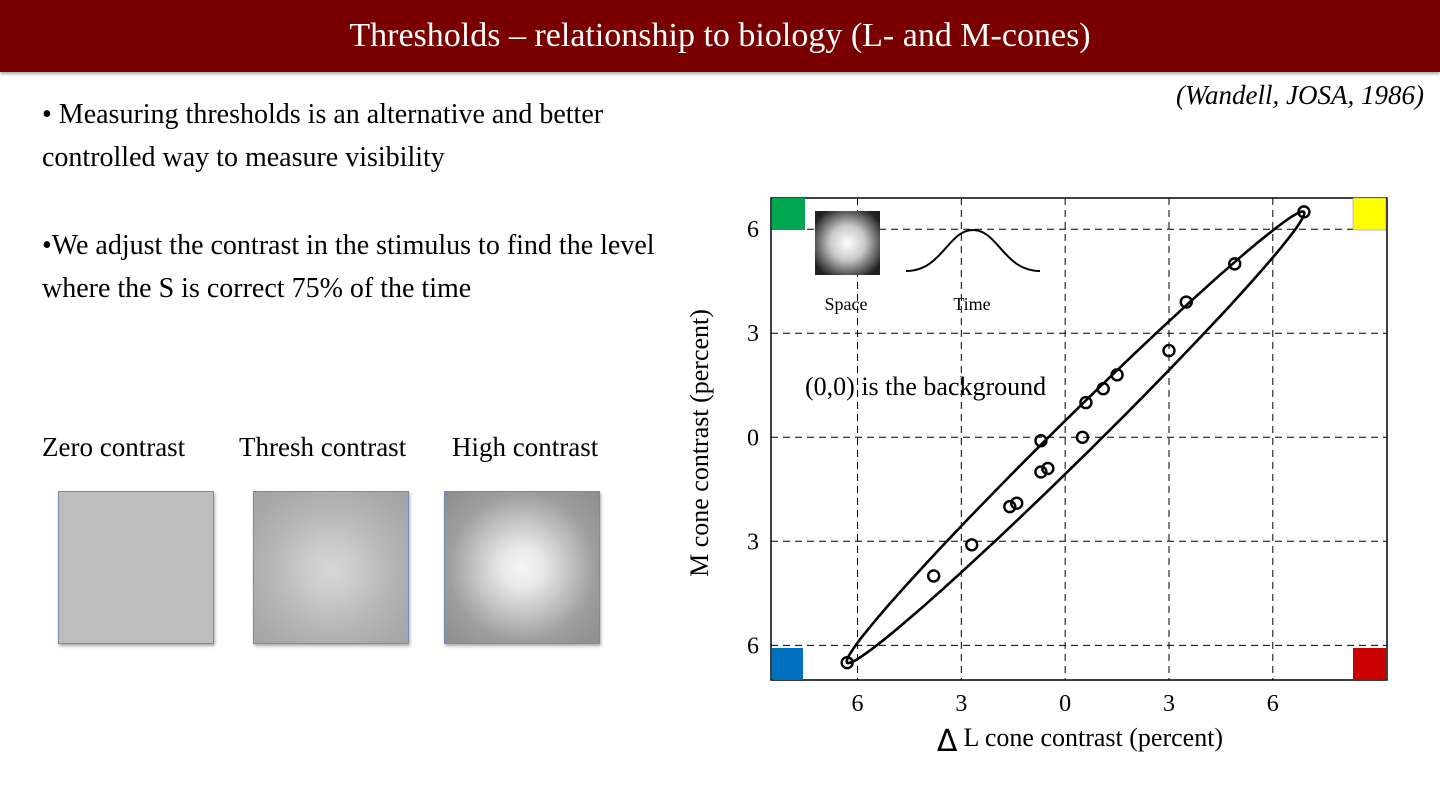  I want to click on corner-blue-swatch, so click(787, 664).